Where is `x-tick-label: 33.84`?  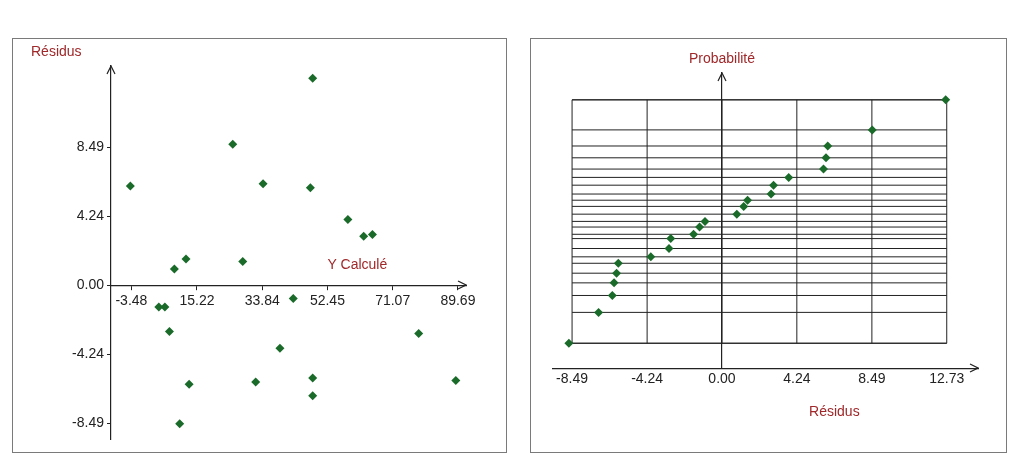
x-tick-label: 33.84 is located at coordinates (262, 299).